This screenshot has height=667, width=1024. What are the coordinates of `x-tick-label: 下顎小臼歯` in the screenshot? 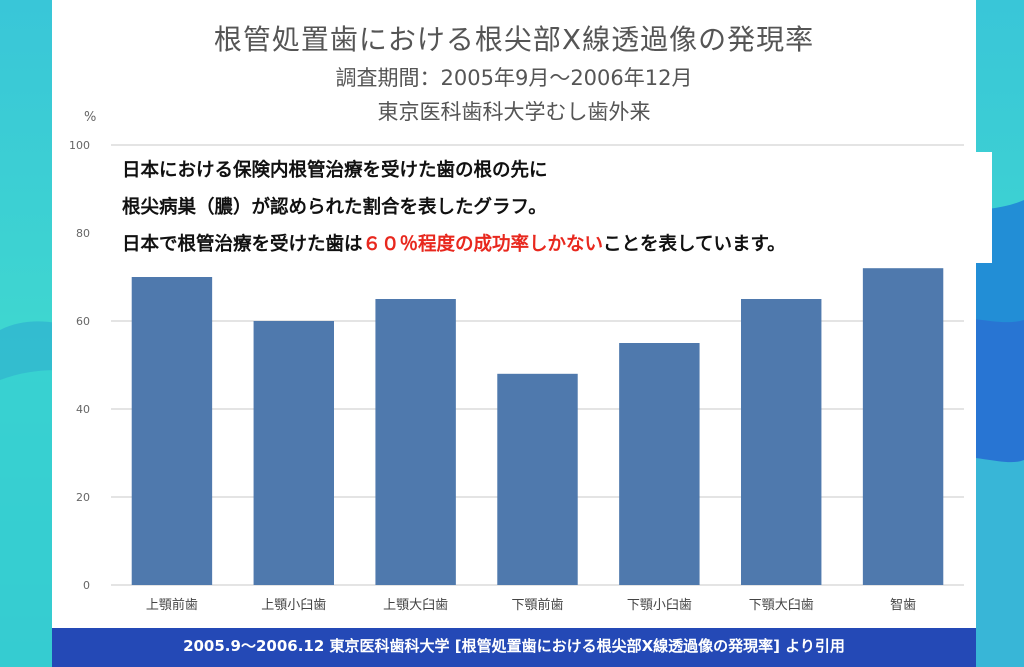 It's located at (659, 605).